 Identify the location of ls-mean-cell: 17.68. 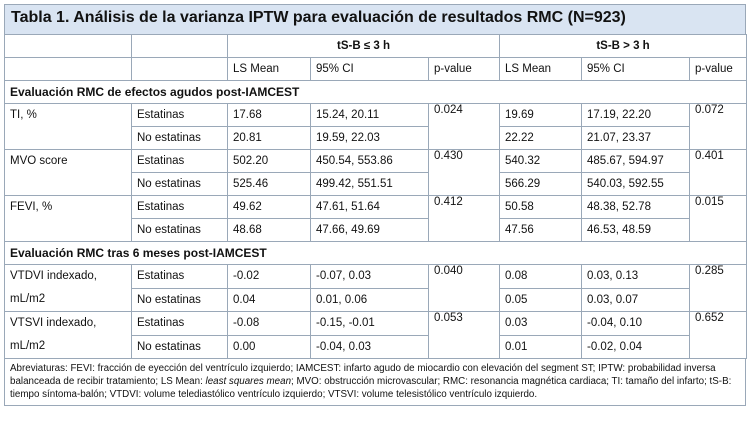
(269, 115).